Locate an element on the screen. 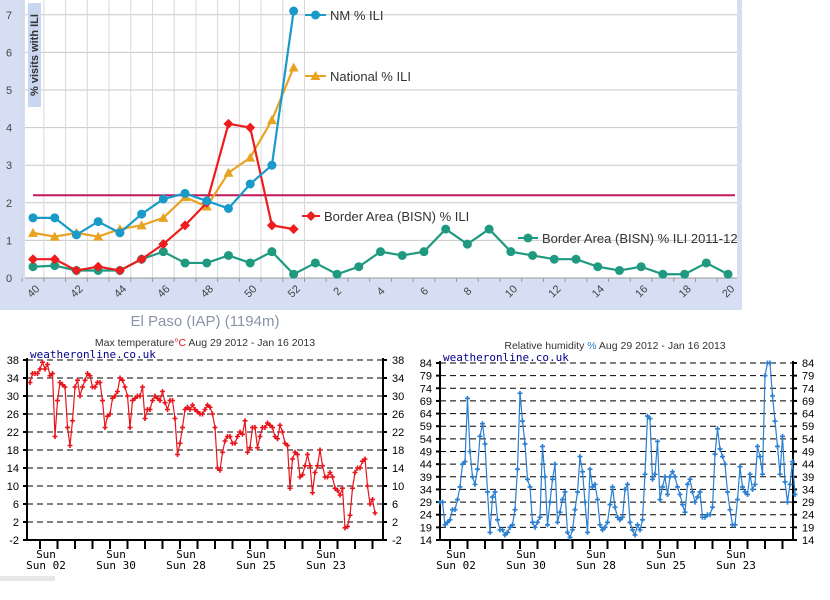 The width and height of the screenshot is (830, 600). x-tick-label-bottom: Sun 30 is located at coordinates (116, 565).